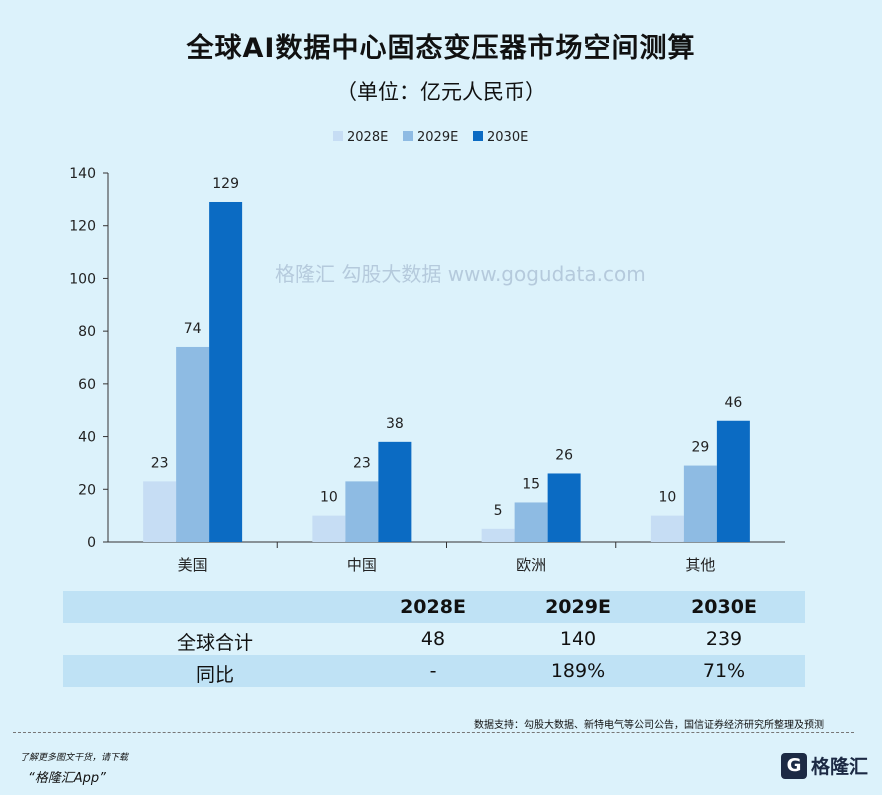 This screenshot has width=882, height=795. What do you see at coordinates (82, 279) in the screenshot?
I see `y-tick-label: 100` at bounding box center [82, 279].